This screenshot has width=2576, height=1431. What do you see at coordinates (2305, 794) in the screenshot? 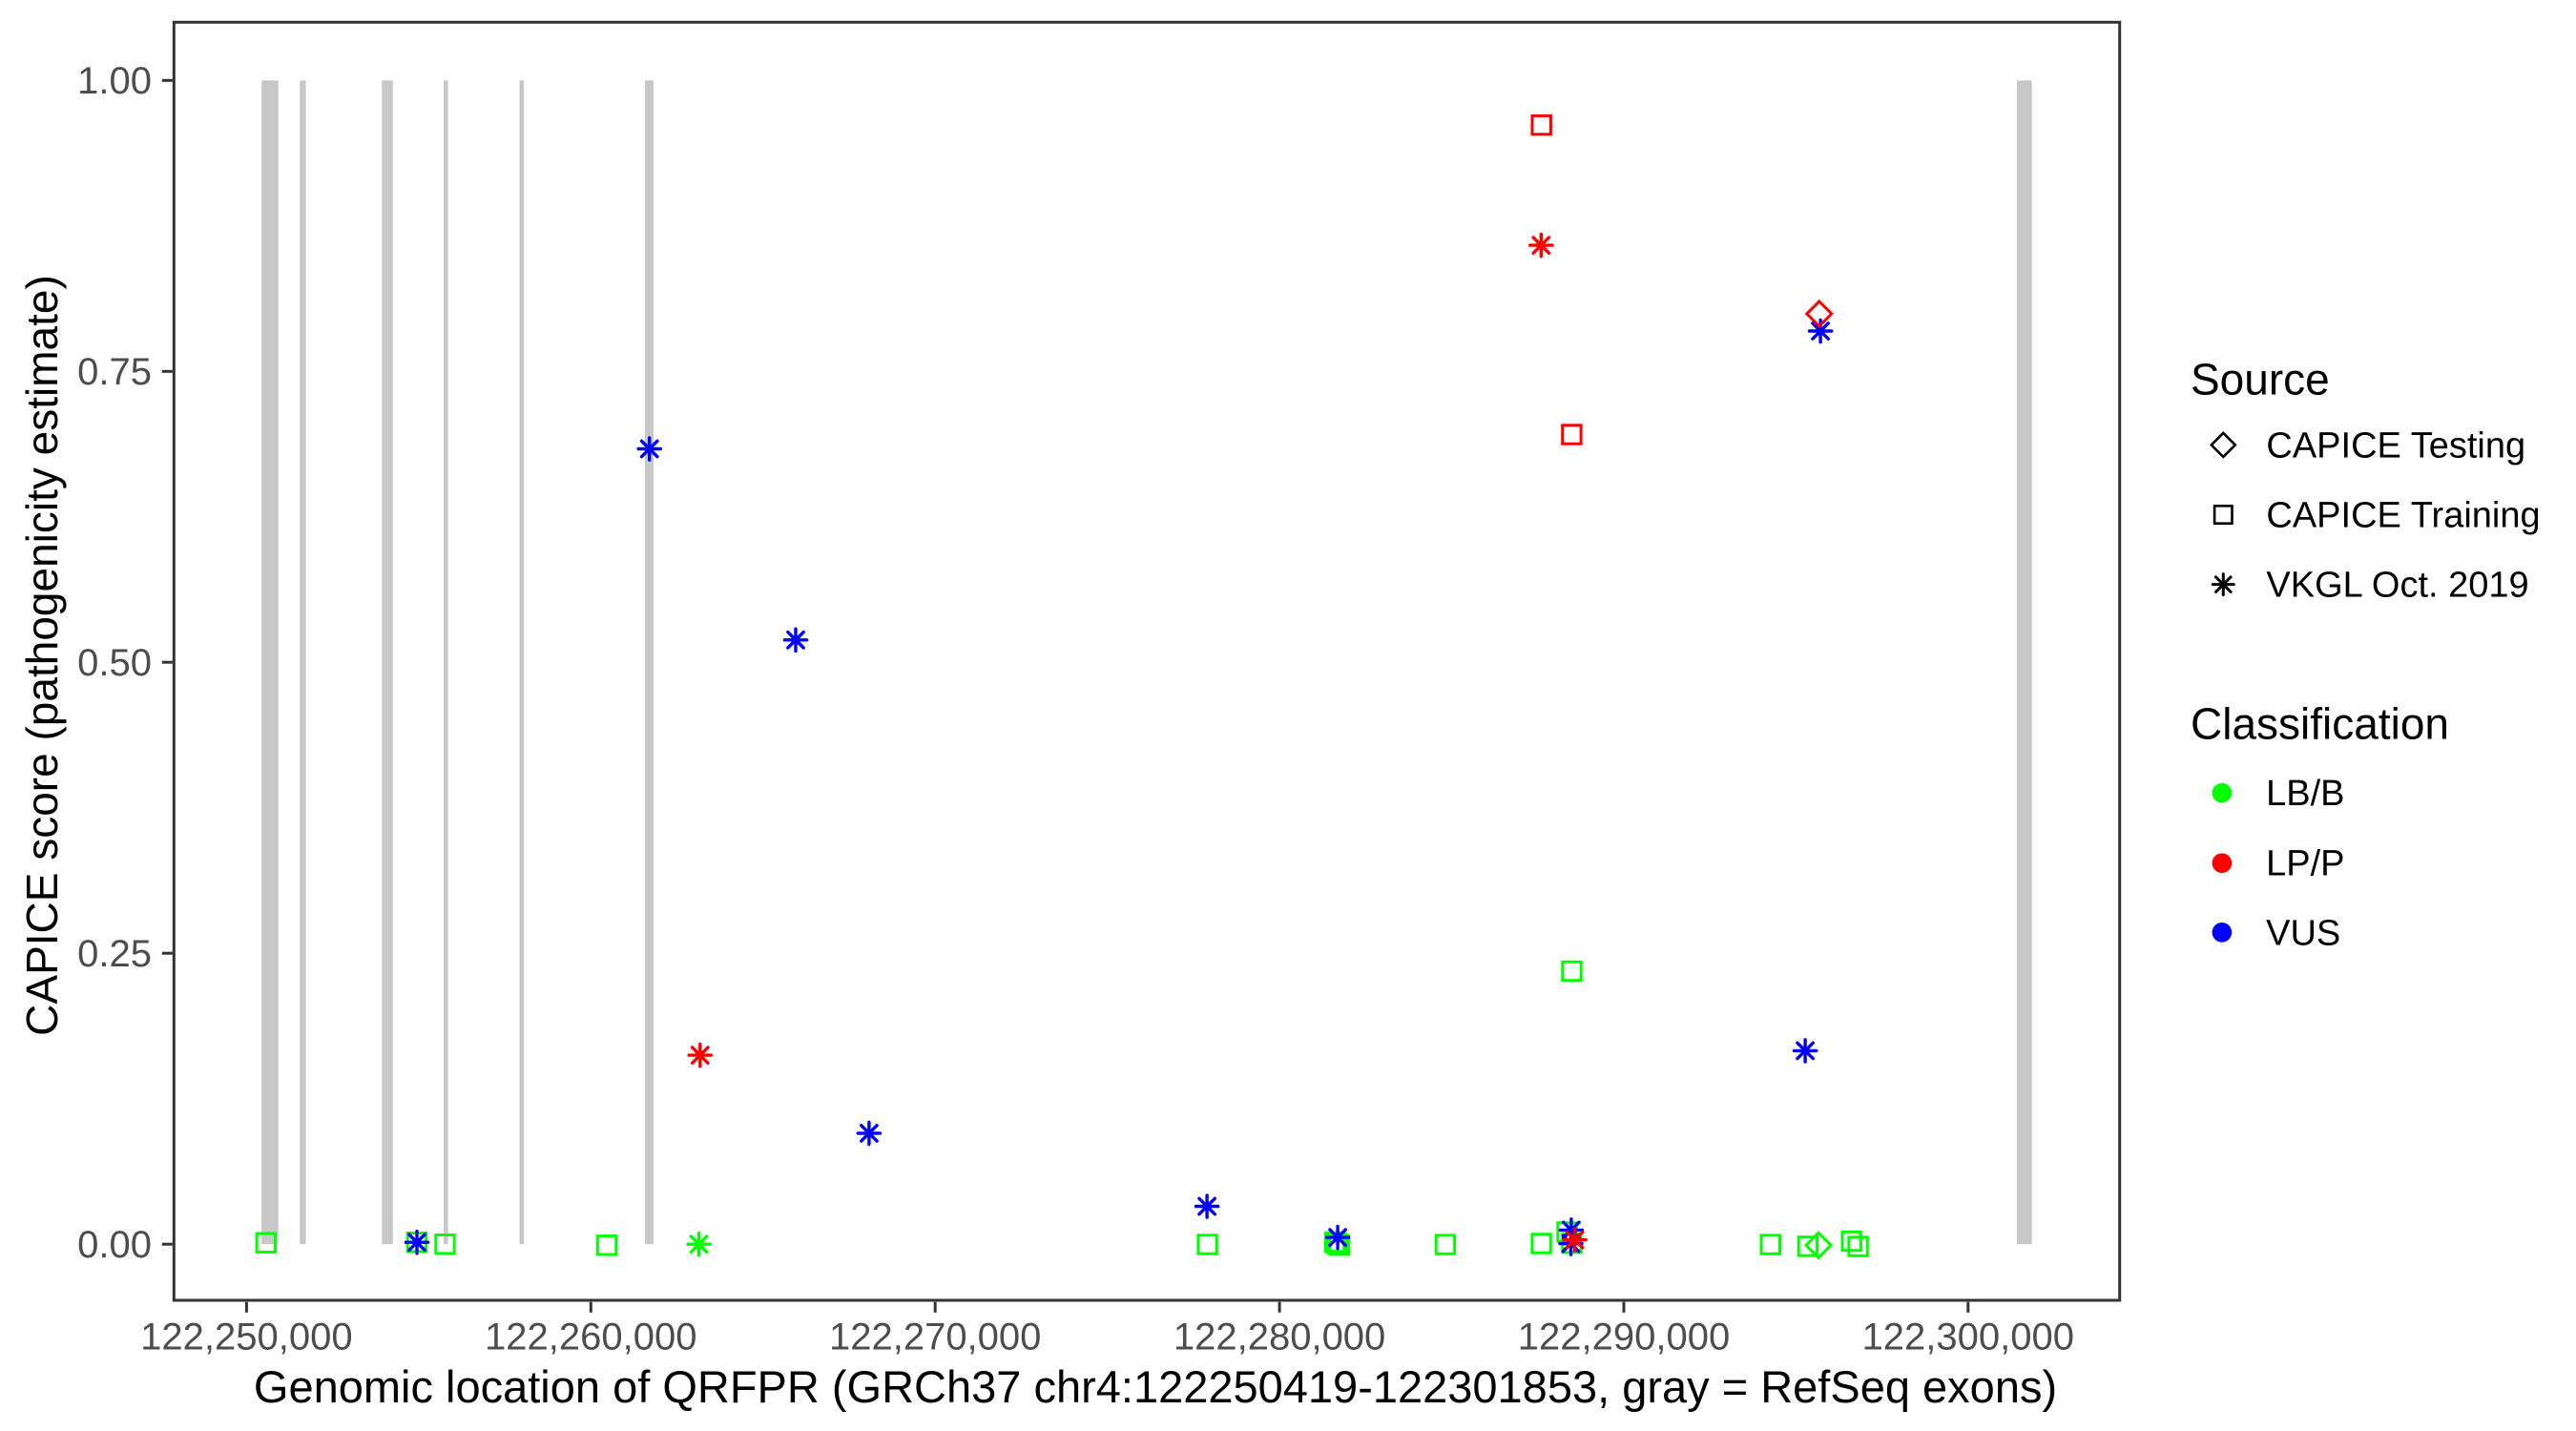
I see `svg-text: LB/B` at bounding box center [2305, 794].